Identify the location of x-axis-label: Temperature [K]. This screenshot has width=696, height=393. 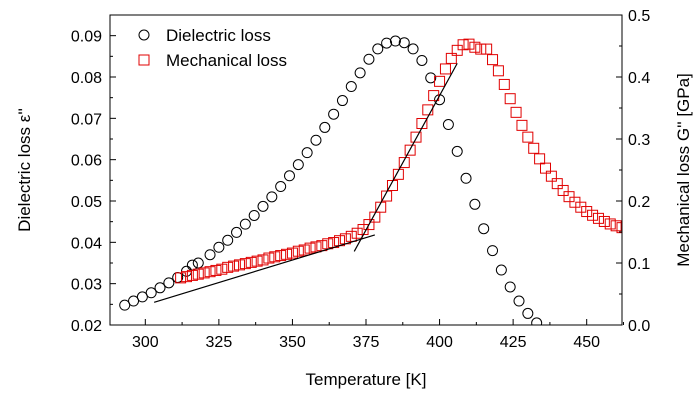
(366, 379).